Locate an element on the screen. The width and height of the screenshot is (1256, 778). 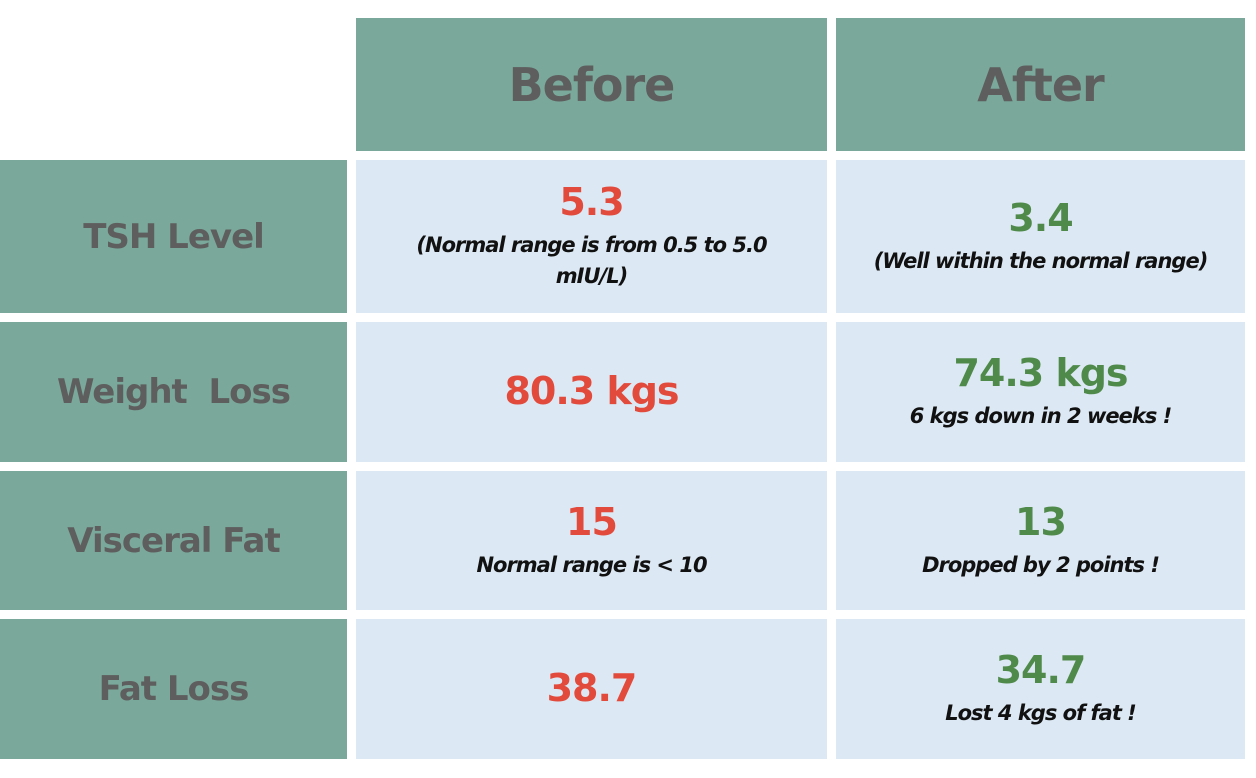
cell-visceral-after: 13 Dropped by 2 points ! is located at coordinates (1040, 540).